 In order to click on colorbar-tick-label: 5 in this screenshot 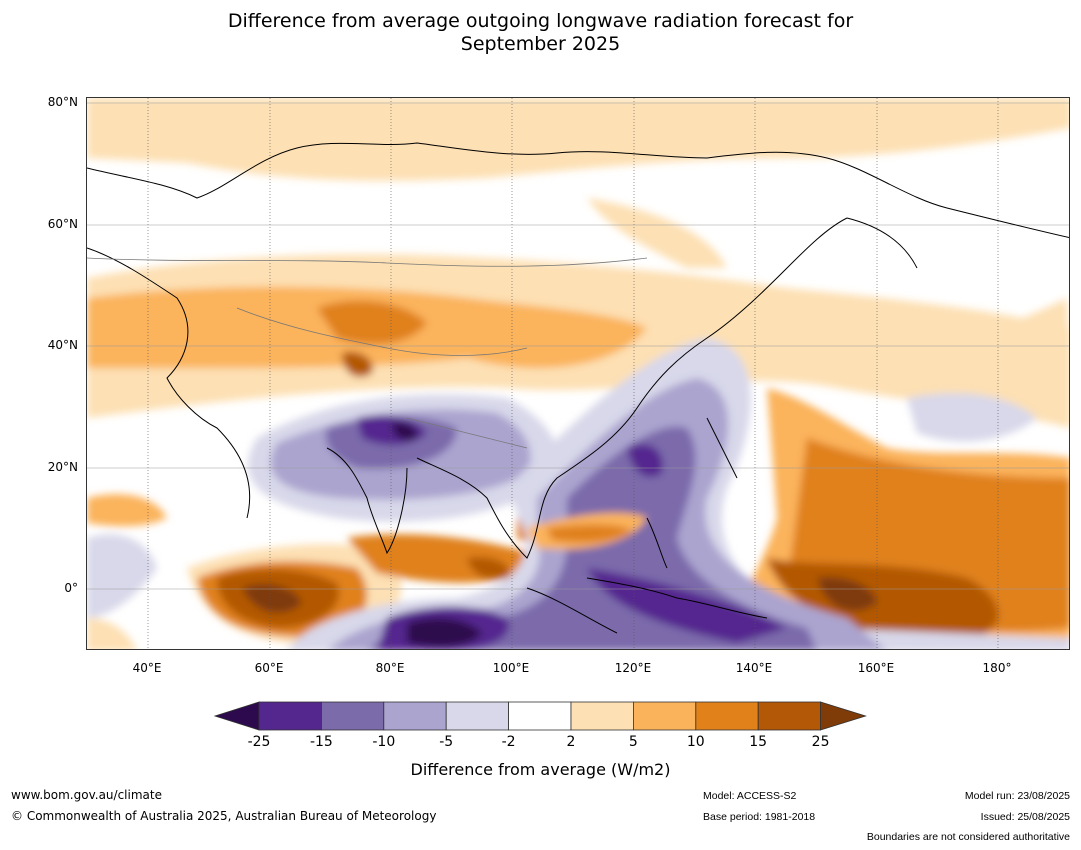, I will do `click(633, 742)`.